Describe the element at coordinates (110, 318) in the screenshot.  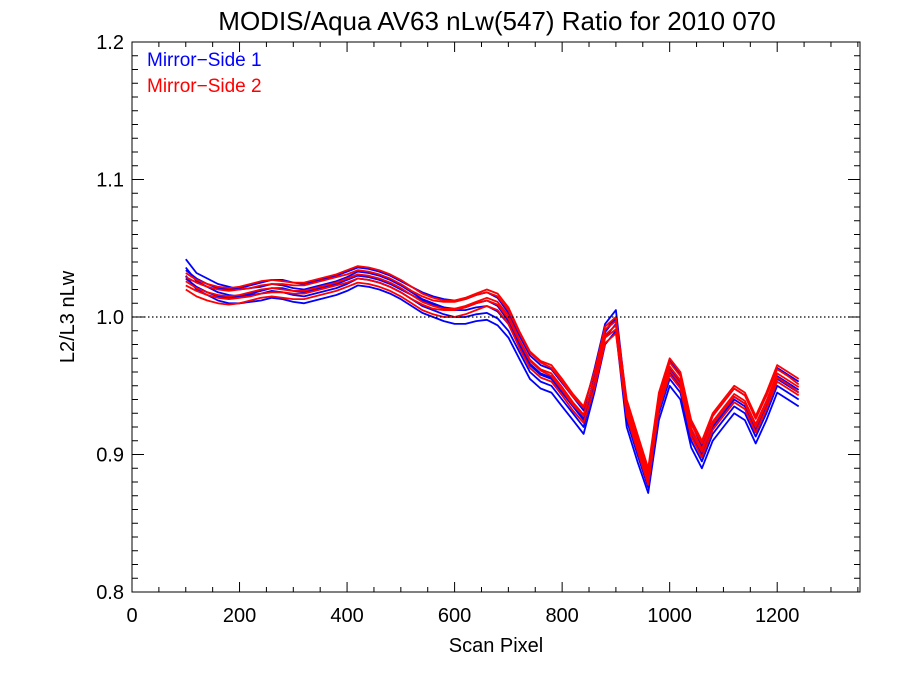
I see `y-tick-label: 1.0` at that location.